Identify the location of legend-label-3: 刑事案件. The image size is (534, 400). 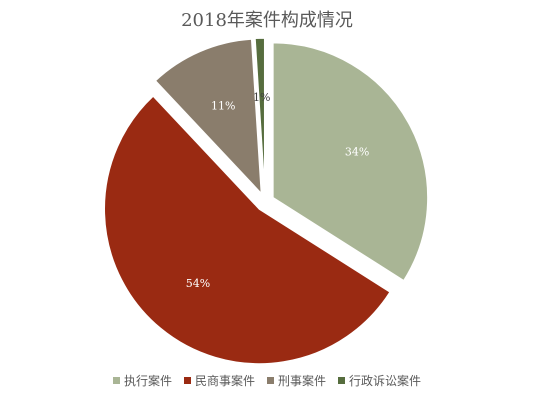
(302, 381).